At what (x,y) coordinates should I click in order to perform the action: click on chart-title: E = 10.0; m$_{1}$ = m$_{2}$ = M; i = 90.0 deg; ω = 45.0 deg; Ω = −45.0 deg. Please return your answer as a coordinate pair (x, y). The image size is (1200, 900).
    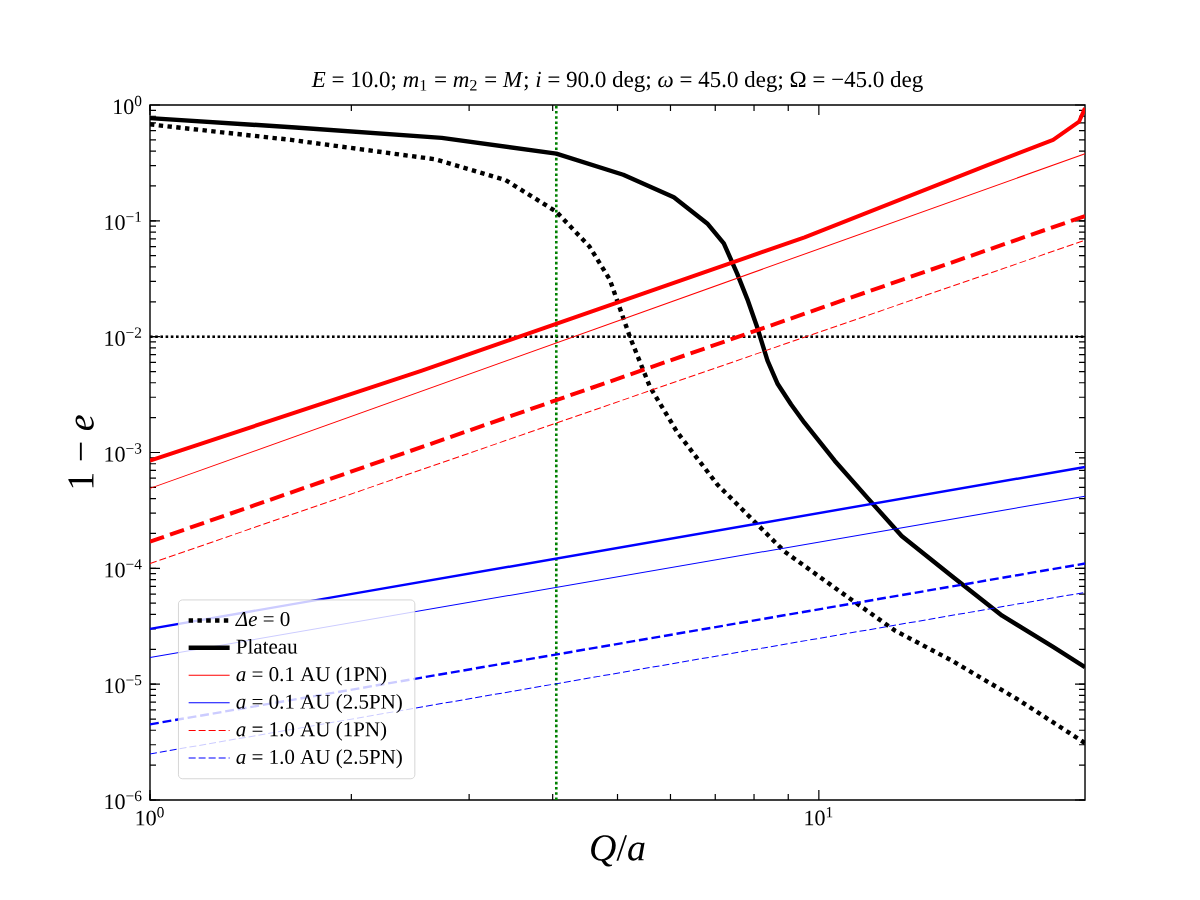
    Looking at the image, I should click on (617, 81).